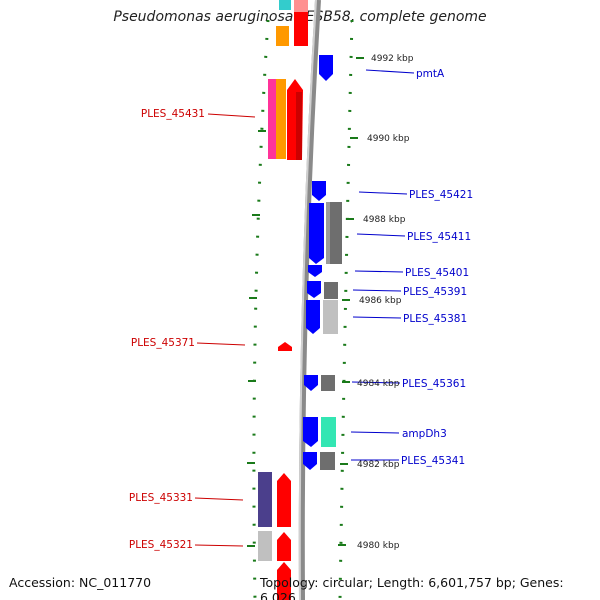  Describe the element at coordinates (285, 346) in the screenshot. I see `feature-ples-45371-arrow` at that location.